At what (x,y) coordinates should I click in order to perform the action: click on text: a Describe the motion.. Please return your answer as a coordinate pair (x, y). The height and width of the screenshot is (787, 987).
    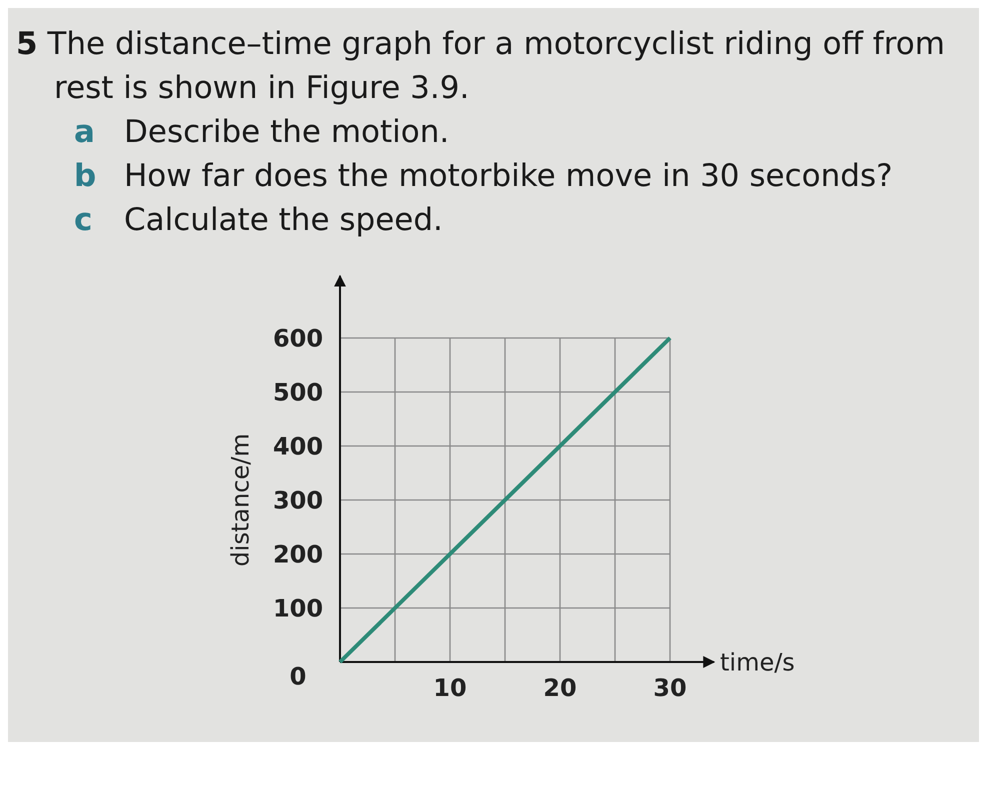
    Looking at the image, I should click on (261, 132).